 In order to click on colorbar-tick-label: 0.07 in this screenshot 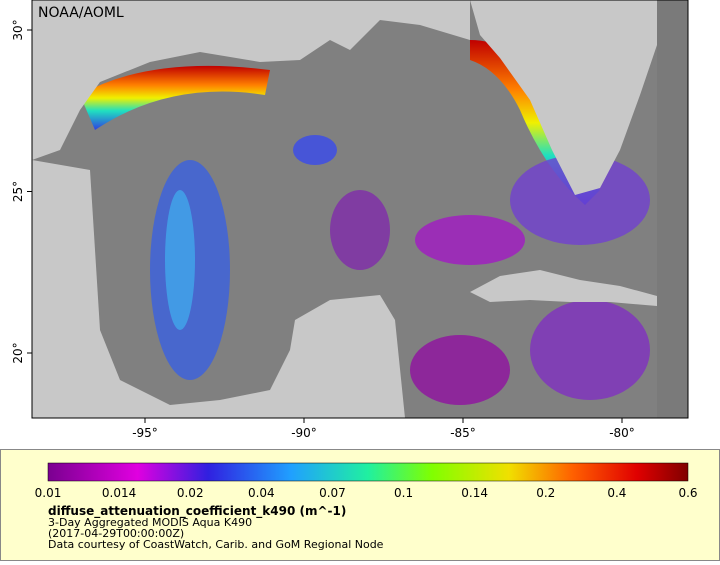, I will do `click(332, 493)`.